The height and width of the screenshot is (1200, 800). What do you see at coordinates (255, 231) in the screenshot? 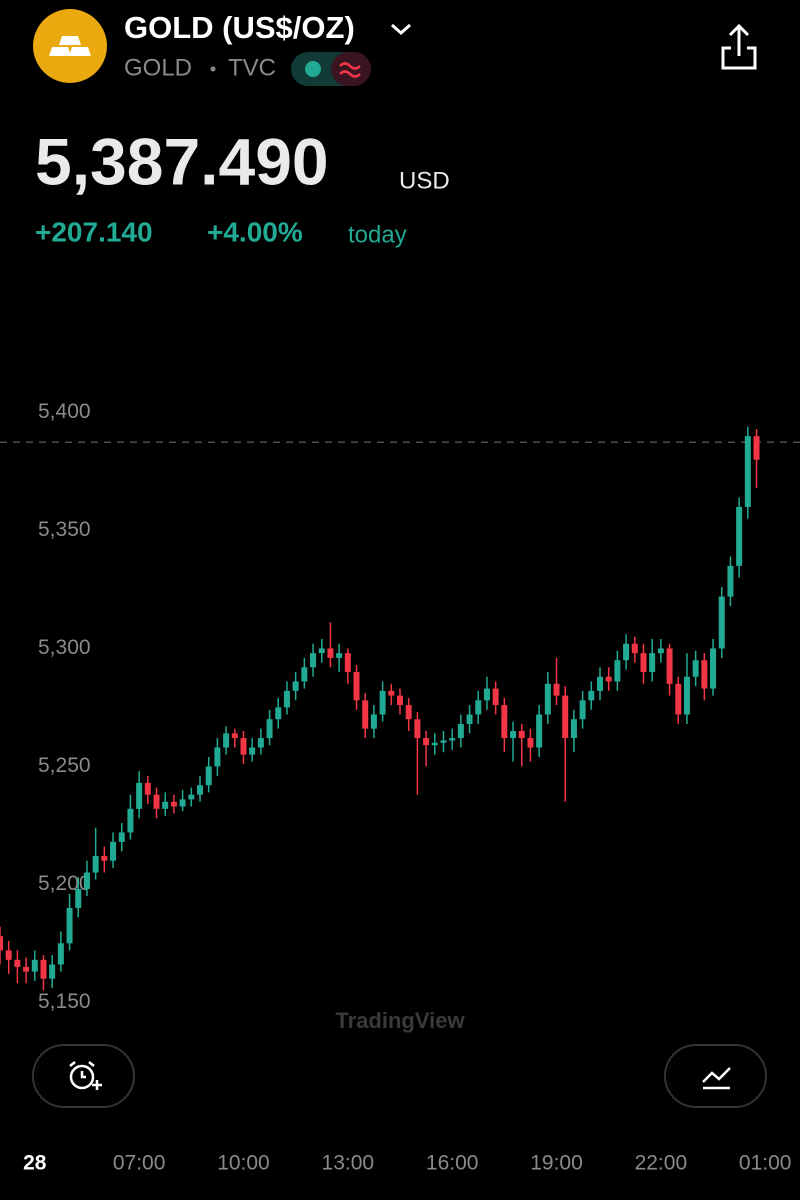
I see `change-percent: +4.00%` at bounding box center [255, 231].